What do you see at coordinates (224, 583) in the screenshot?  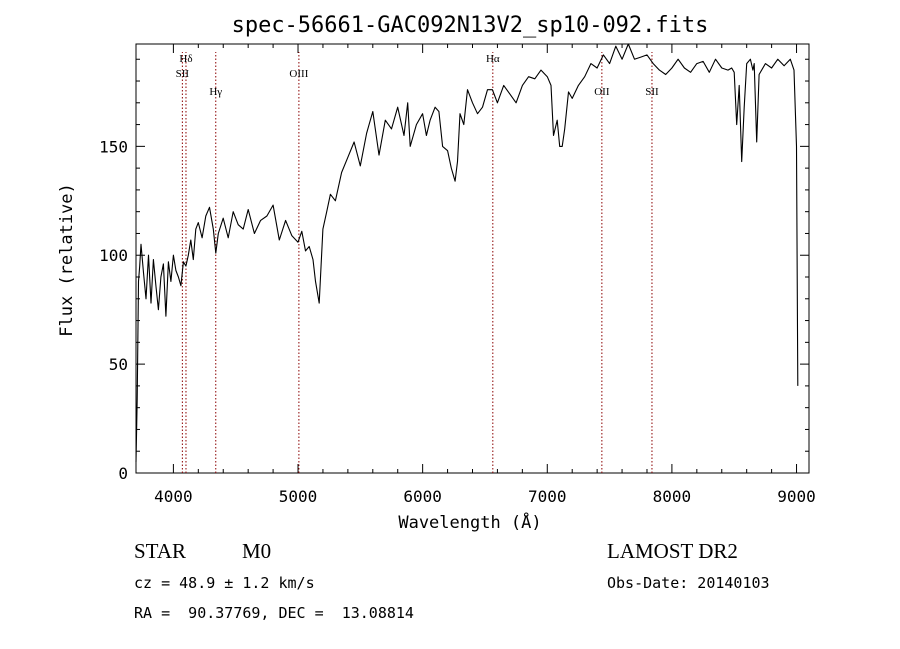 I see `redshift-text: cz = 48.9 ± 1.2 km/s` at bounding box center [224, 583].